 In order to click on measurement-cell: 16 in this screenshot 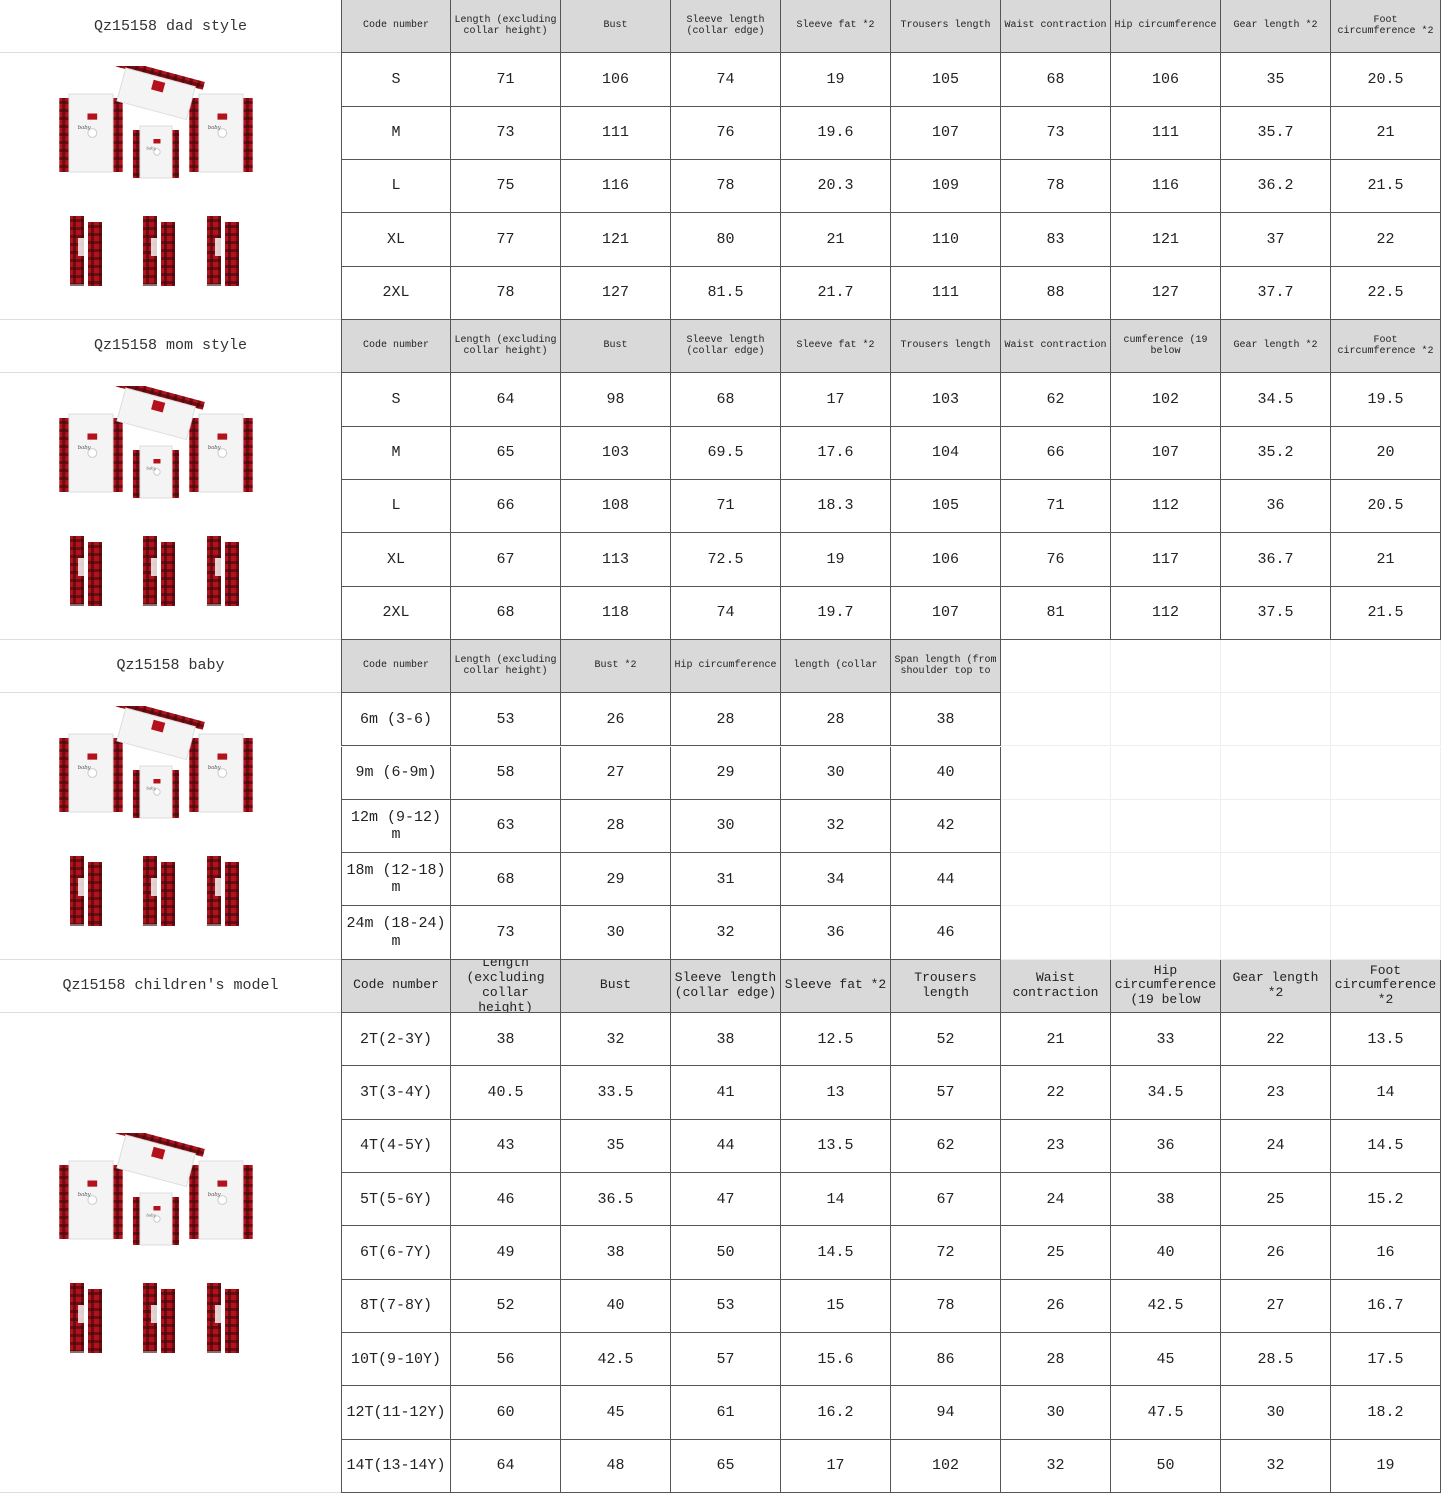, I will do `click(1386, 1253)`.